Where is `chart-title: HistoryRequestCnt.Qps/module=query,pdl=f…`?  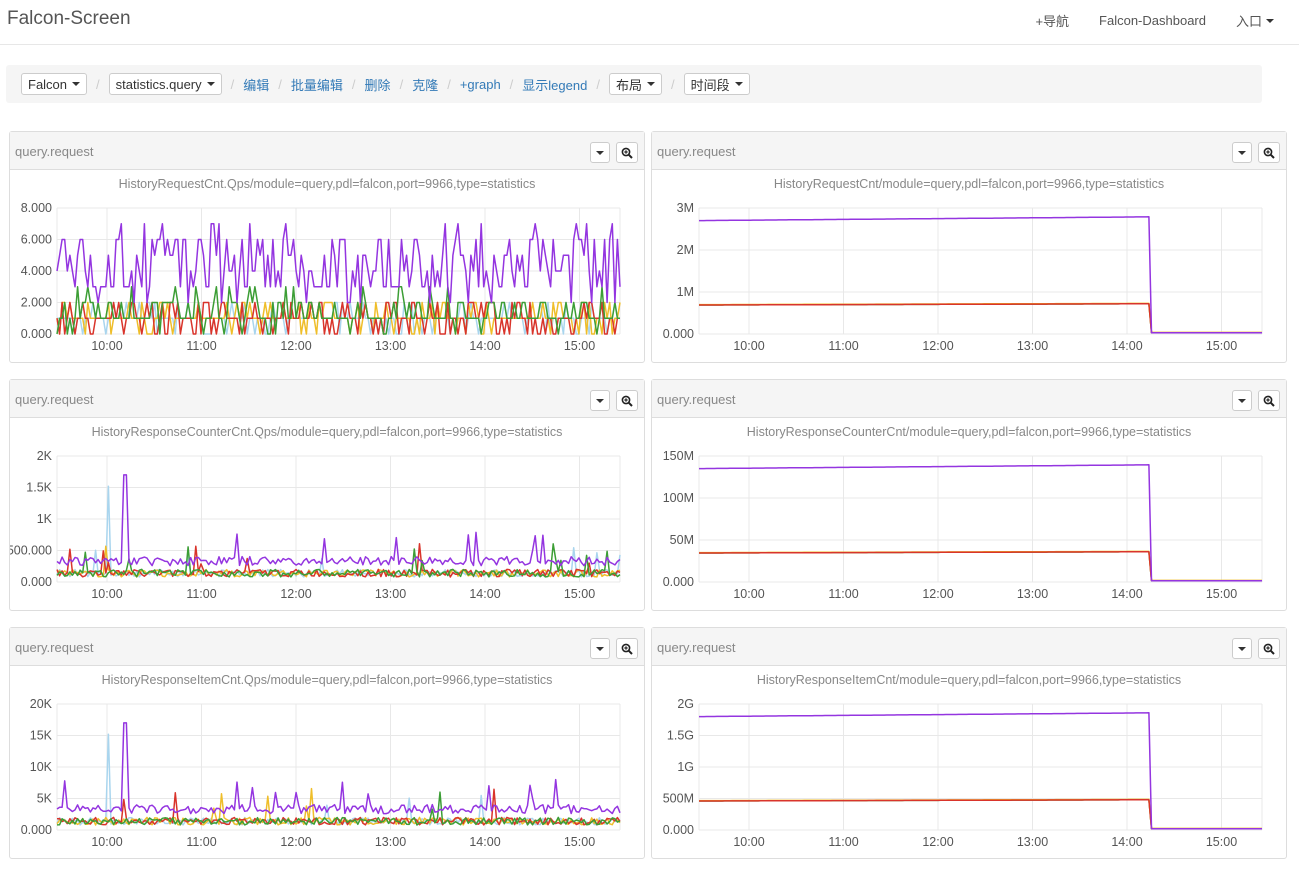
chart-title: HistoryRequestCnt.Qps/module=query,pdl=f… is located at coordinates (327, 184).